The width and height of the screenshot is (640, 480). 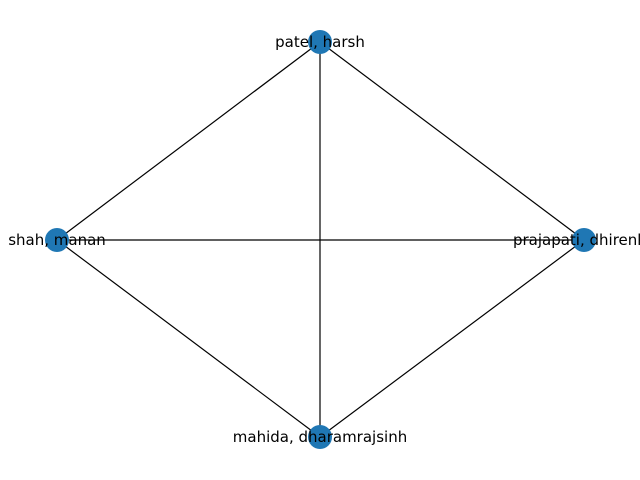 I want to click on node-label-n2: shah, manan, so click(x=57, y=240).